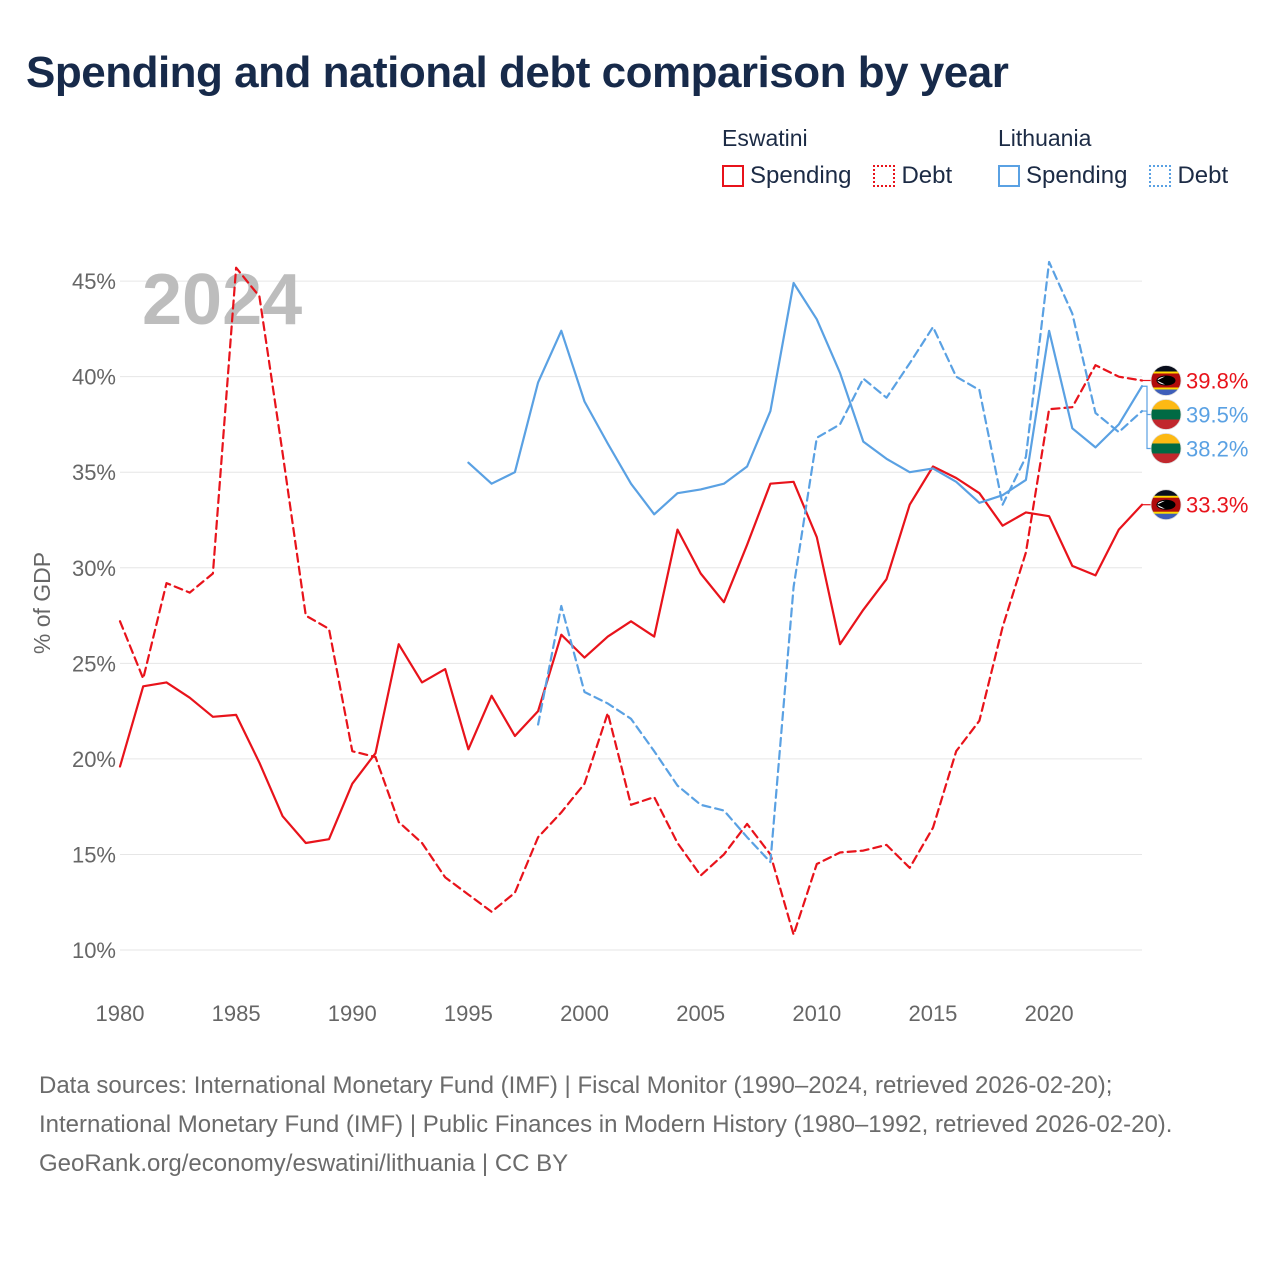 The image size is (1280, 1280). I want to click on x-tick-label: 2005, so click(700, 1013).